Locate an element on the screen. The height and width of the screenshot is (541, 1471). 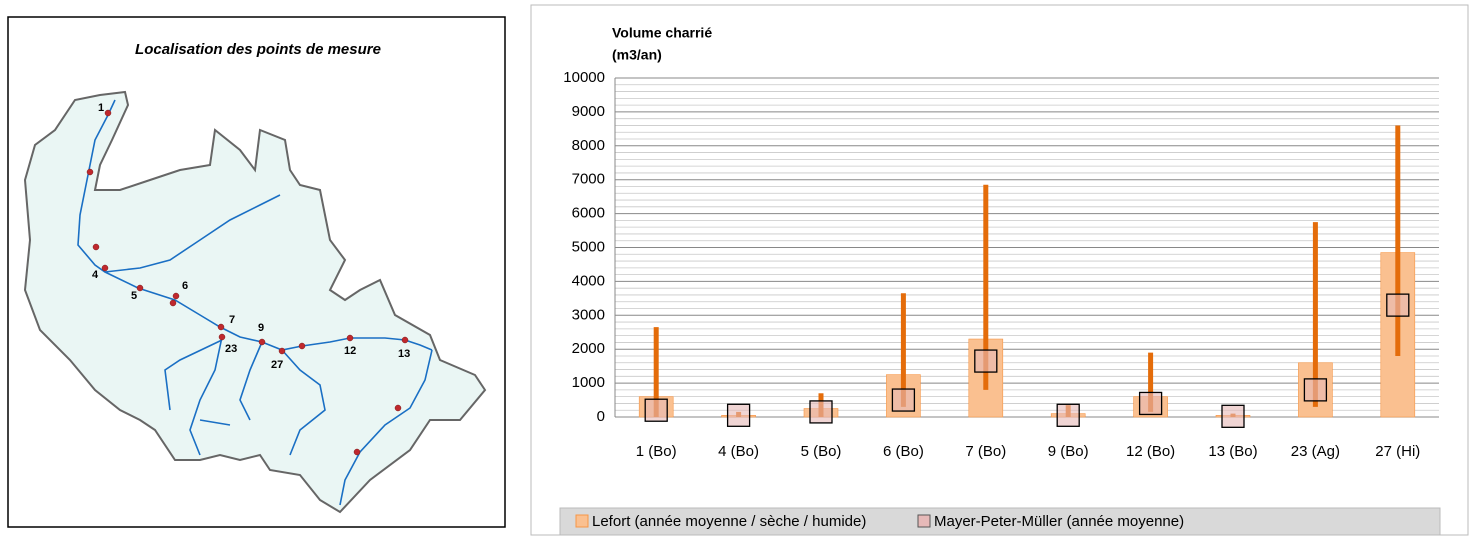
map-points is located at coordinates (247, 282).